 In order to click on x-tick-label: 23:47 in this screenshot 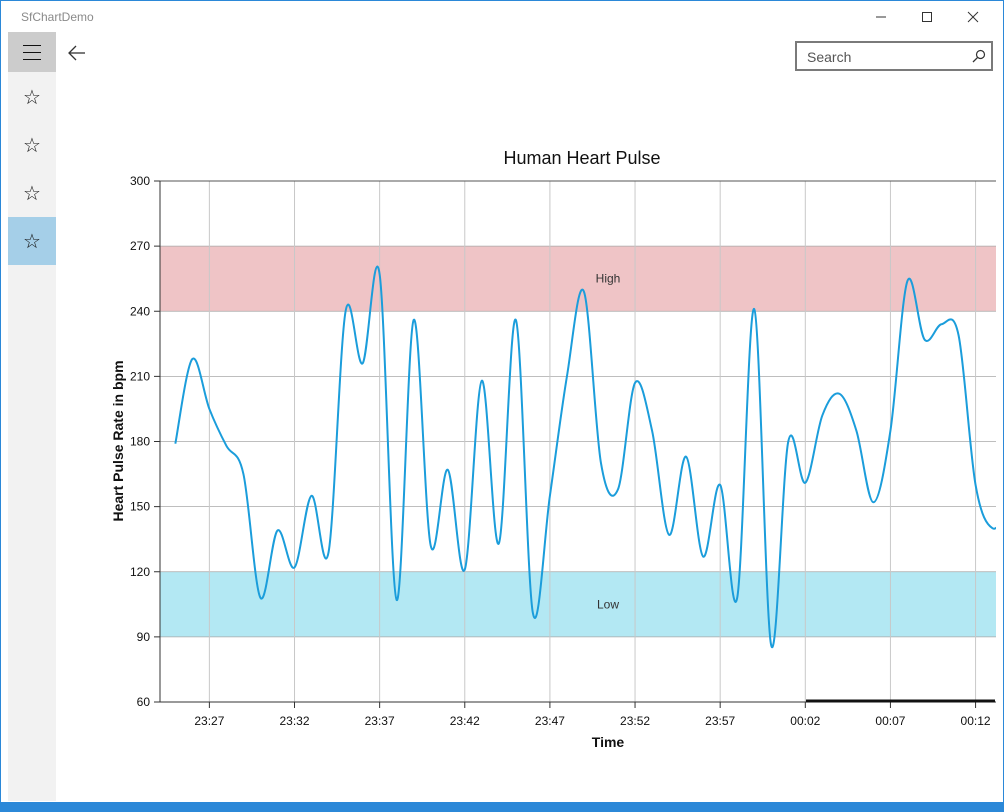, I will do `click(550, 721)`.